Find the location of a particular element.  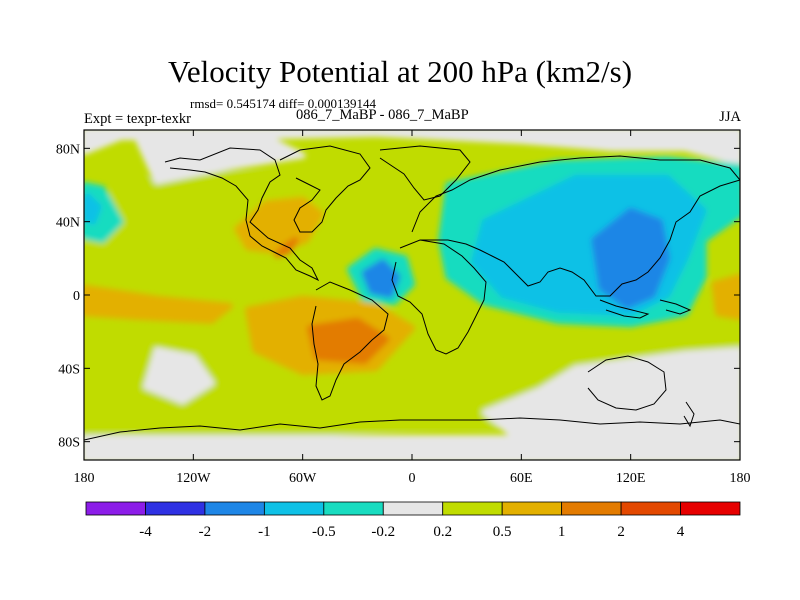

colorbar-label: 2 is located at coordinates (621, 532).